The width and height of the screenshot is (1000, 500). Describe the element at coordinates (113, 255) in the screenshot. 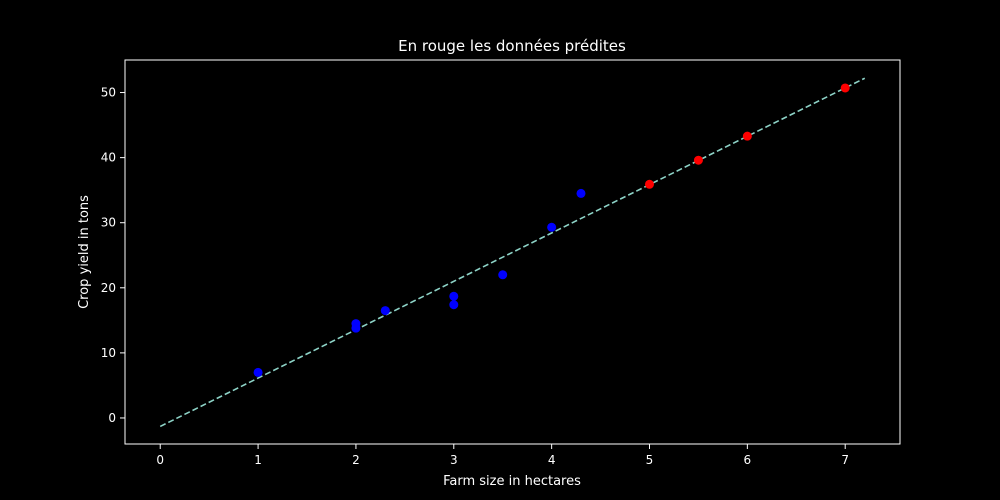

I see `y-axis: 0 10 20 30 40 50` at that location.